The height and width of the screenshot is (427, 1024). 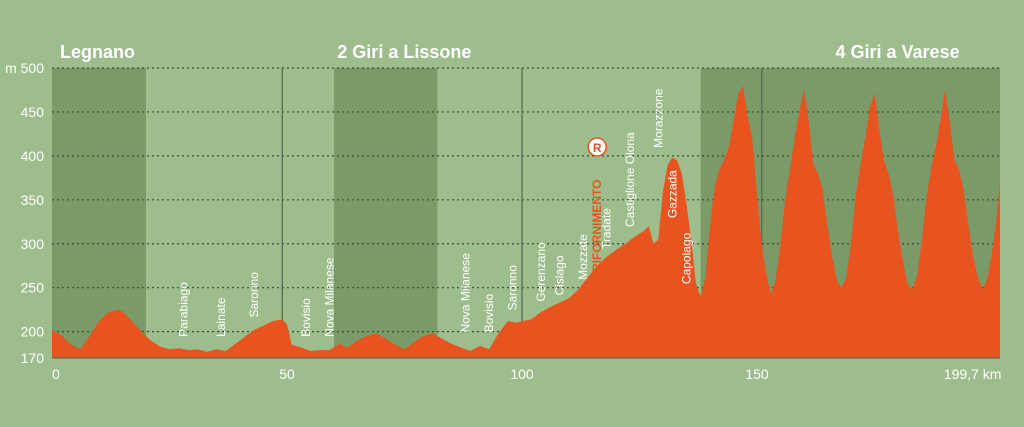 I want to click on place-label: Tradate, so click(x=607, y=228).